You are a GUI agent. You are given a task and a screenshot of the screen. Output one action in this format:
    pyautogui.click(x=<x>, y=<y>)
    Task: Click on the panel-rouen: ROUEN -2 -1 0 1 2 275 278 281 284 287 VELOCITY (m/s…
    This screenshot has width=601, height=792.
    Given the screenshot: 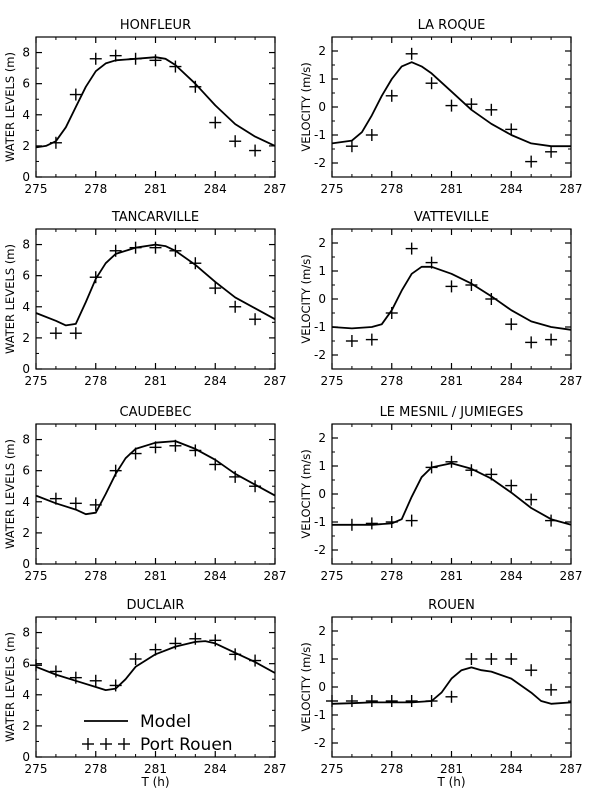 What is the action you would take?
    pyautogui.click(x=440, y=693)
    